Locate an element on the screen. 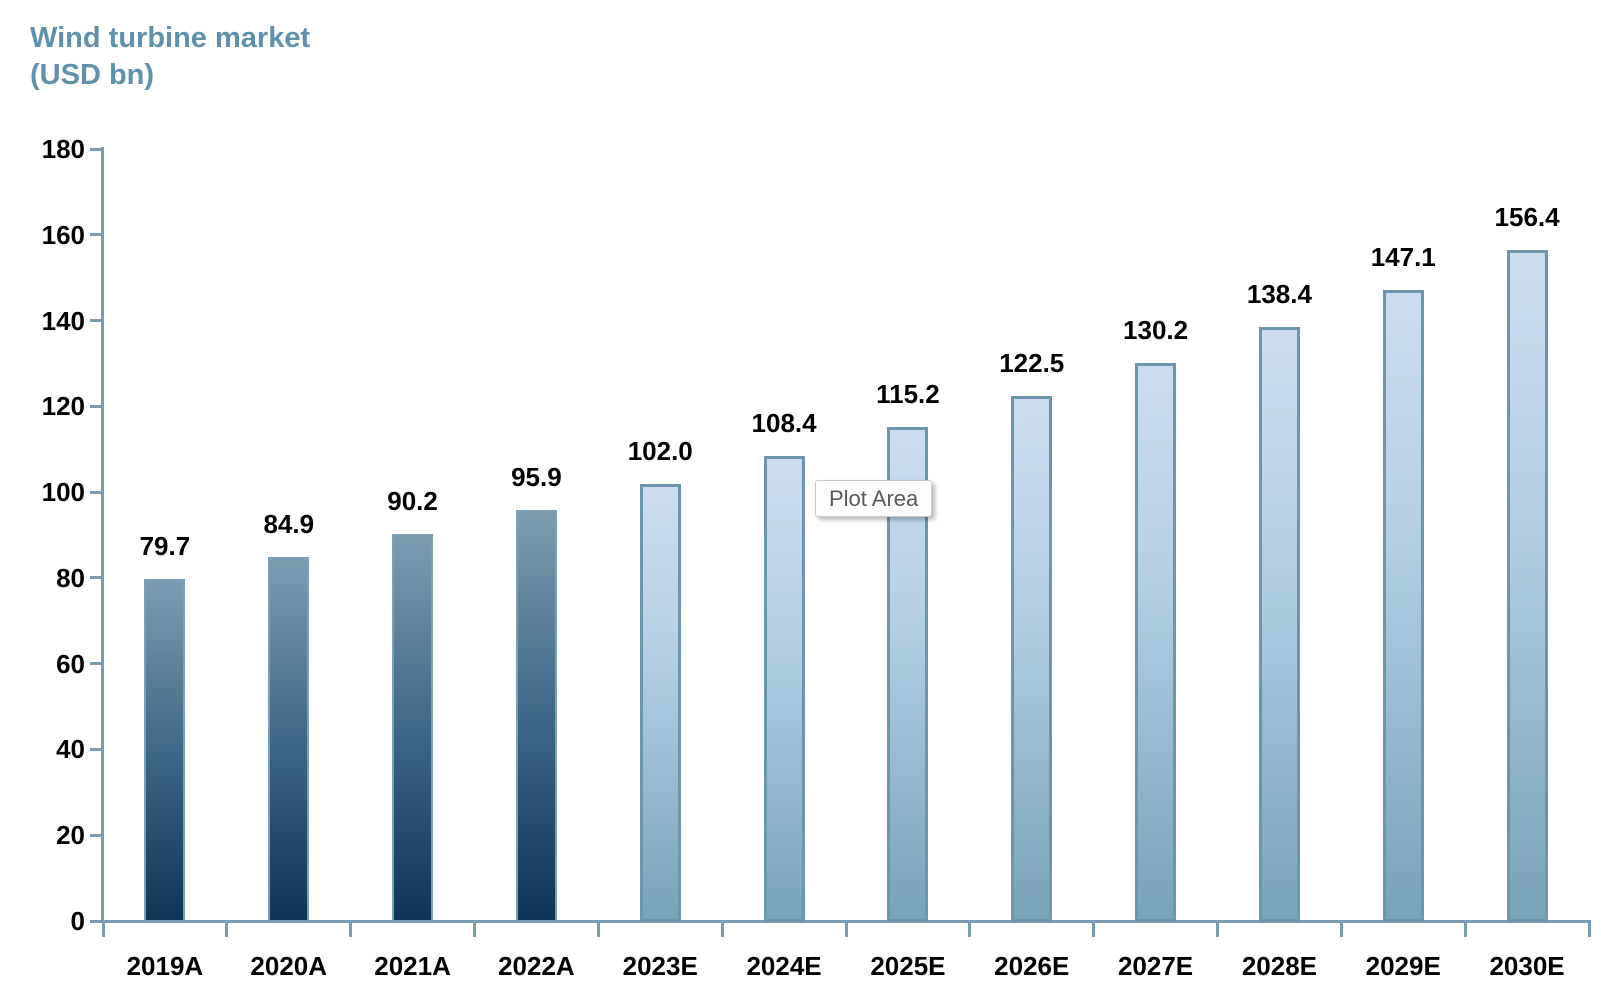 This screenshot has width=1601, height=991. x-axis-category-label: 2030E is located at coordinates (1527, 966).